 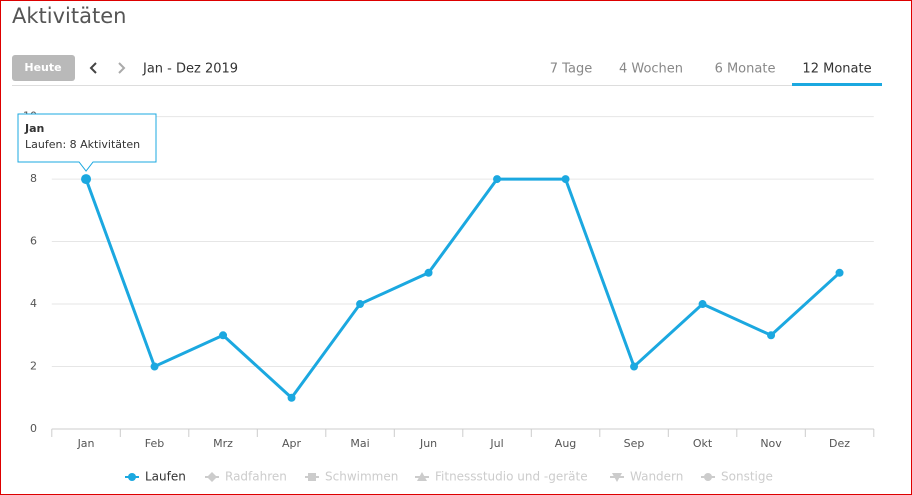 I want to click on prev-arrow, so click(x=93, y=68).